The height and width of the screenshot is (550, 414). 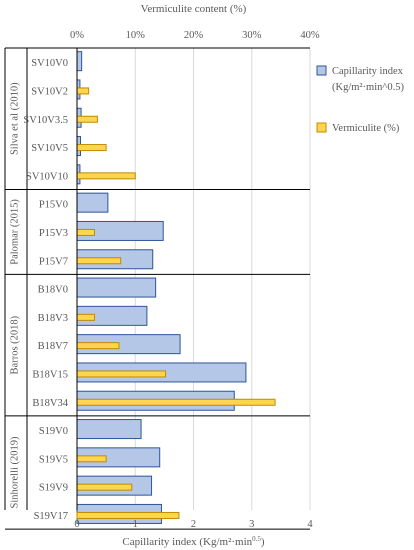 What do you see at coordinates (14, 232) in the screenshot?
I see `group-label: Palomar (2015)` at bounding box center [14, 232].